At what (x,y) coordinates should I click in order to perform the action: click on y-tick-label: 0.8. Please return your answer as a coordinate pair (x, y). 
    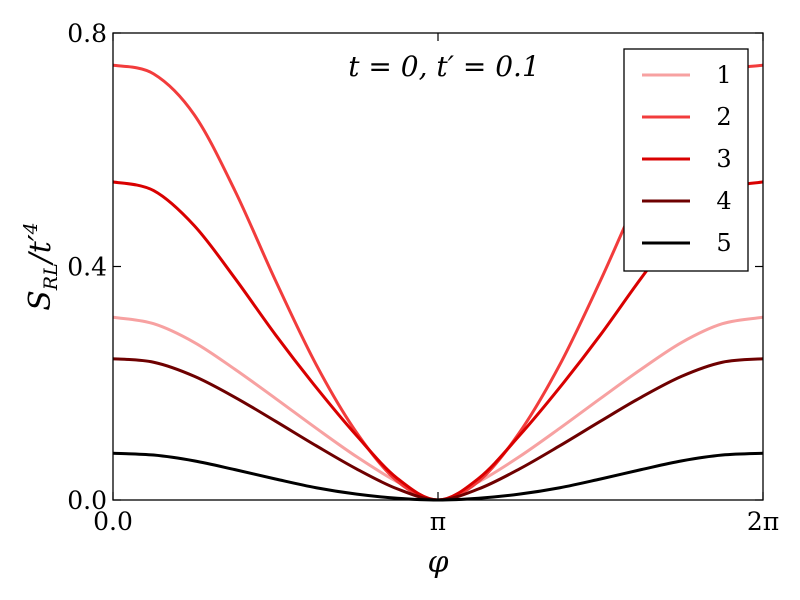
    Looking at the image, I should click on (87, 33).